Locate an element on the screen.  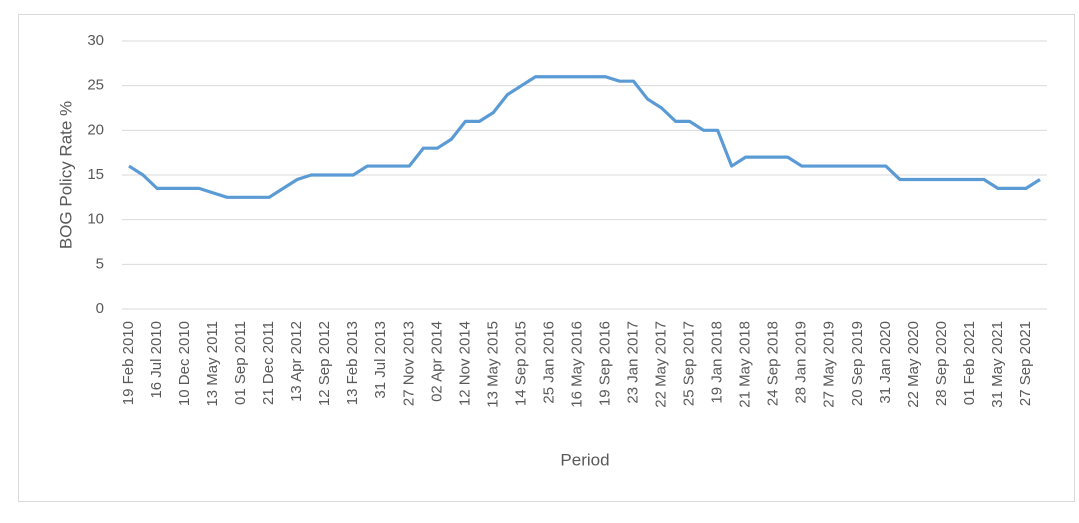
x-tick-label: 16 May 2016 is located at coordinates (576, 364).